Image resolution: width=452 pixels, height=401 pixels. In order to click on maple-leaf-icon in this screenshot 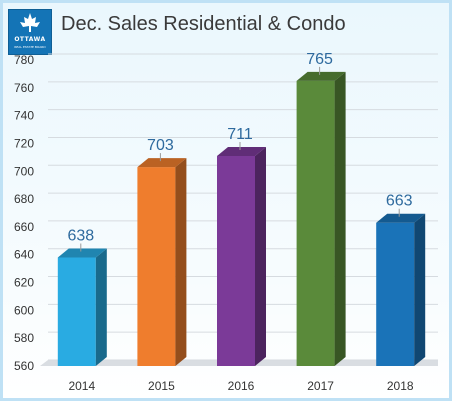, I will do `click(30, 22)`.